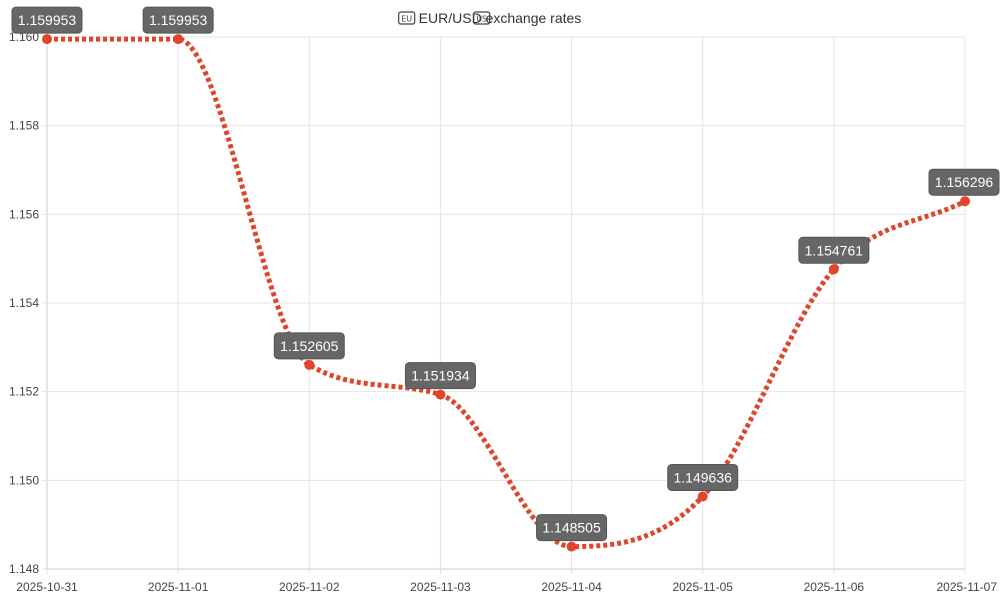 Image resolution: width=1000 pixels, height=600 pixels. Describe the element at coordinates (702, 587) in the screenshot. I see `x-tick-label: 2025-11-05` at that location.